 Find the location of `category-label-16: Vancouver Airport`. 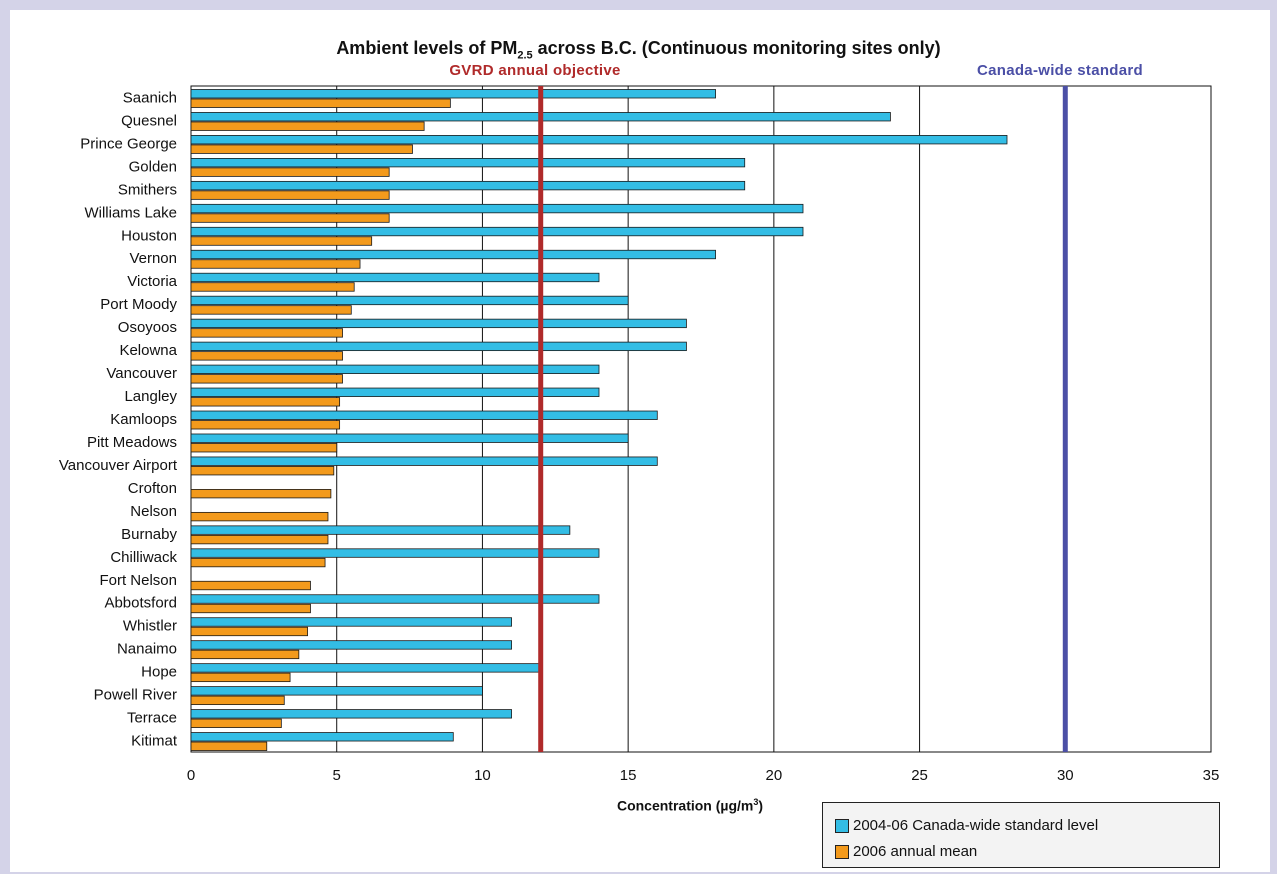

category-label-16: Vancouver Airport is located at coordinates (118, 465).